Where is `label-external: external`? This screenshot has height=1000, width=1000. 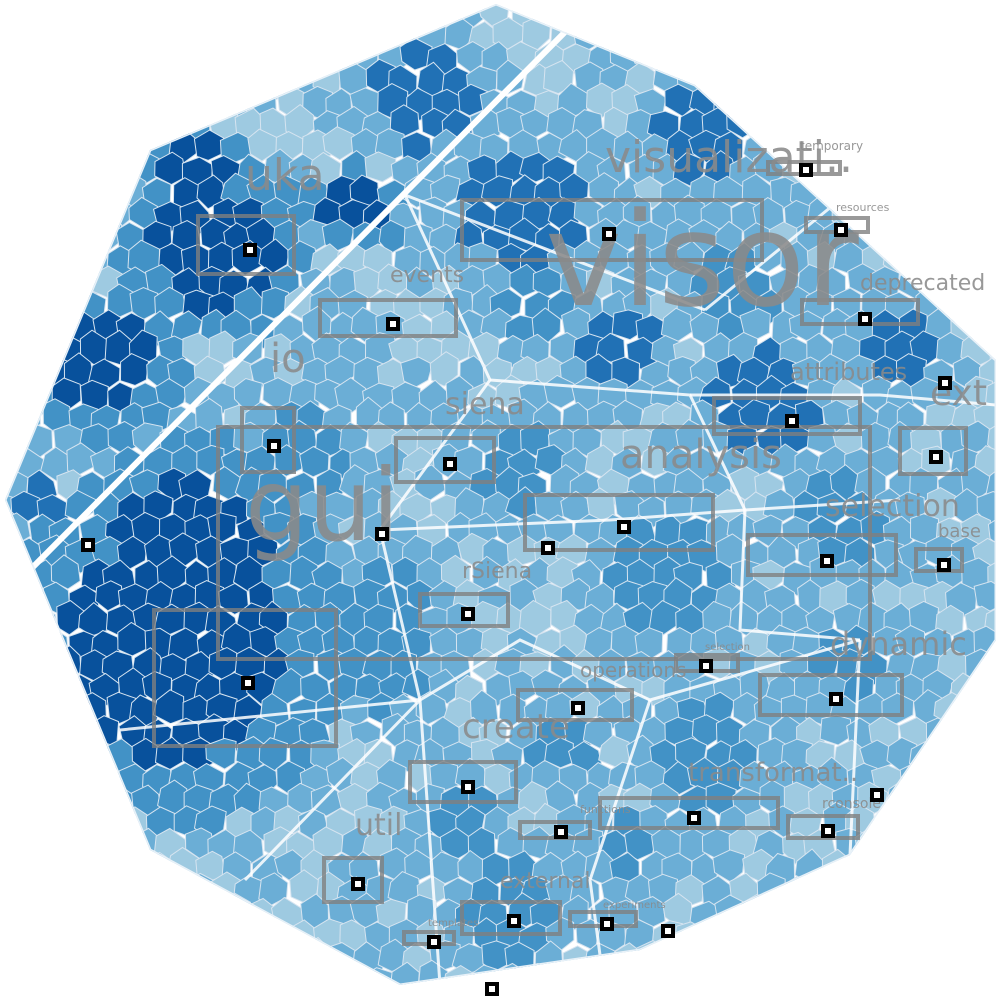
label-external: external is located at coordinates (545, 881).